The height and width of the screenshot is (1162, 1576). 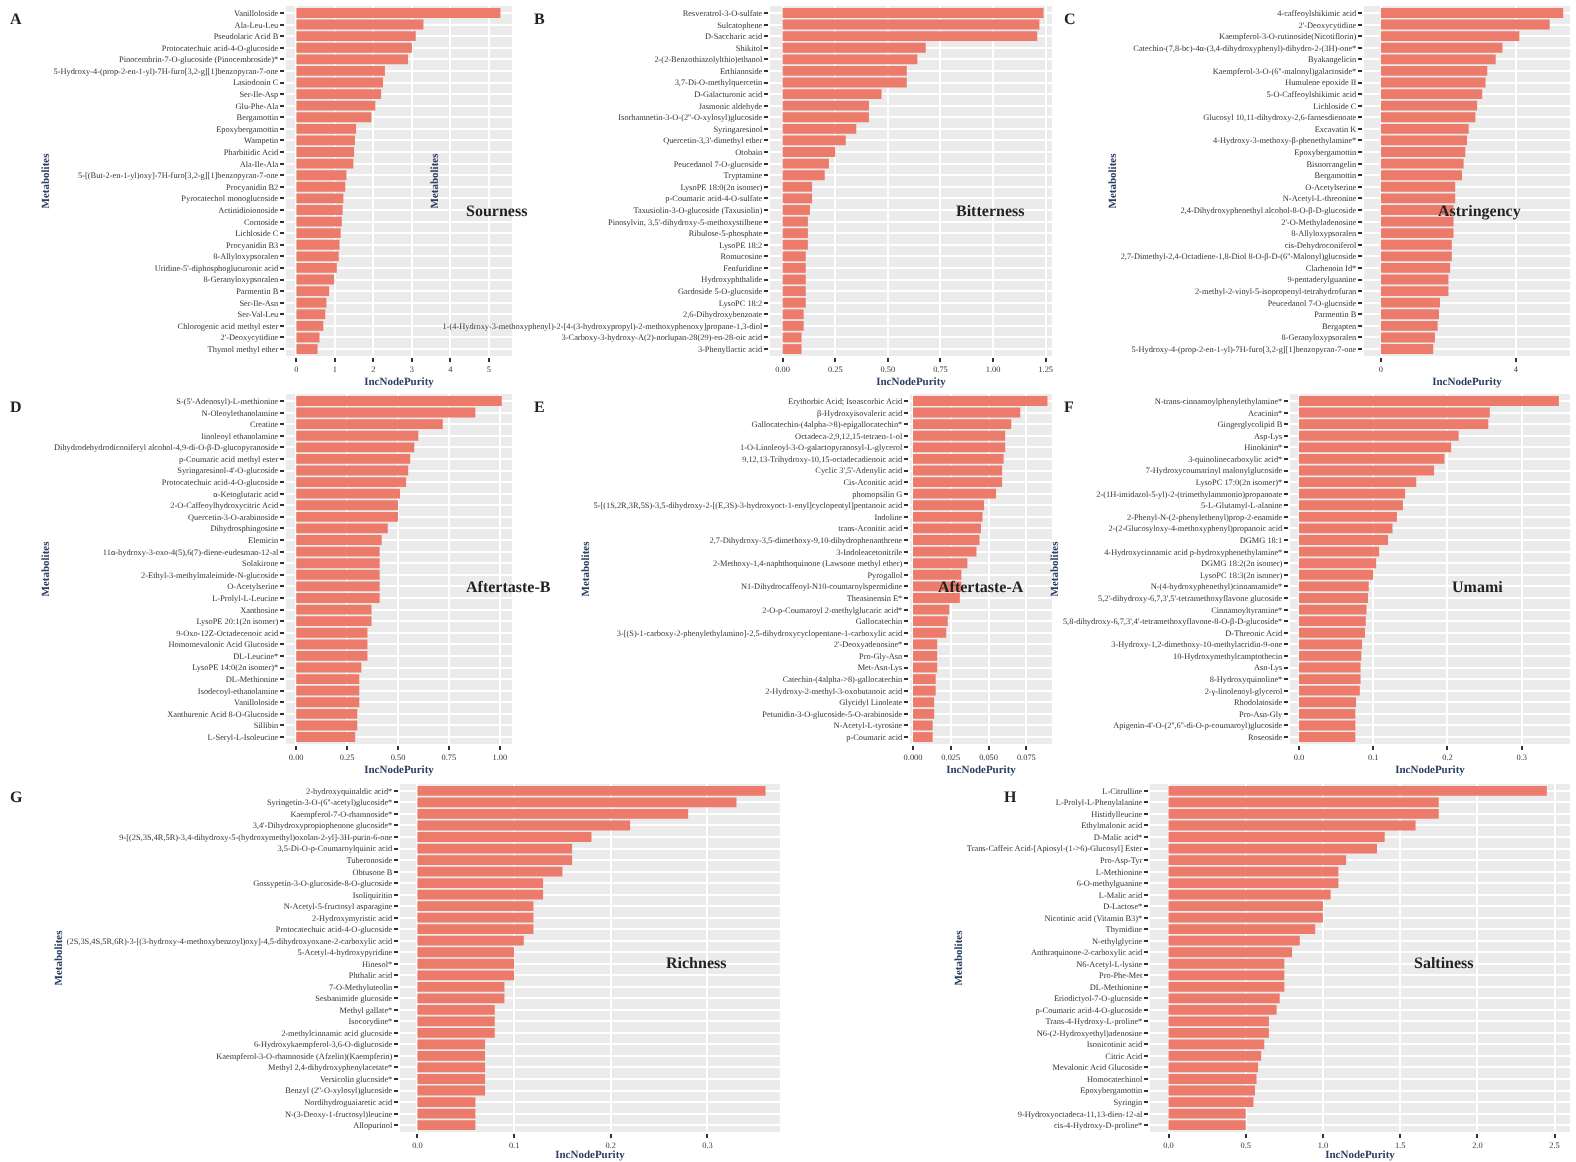 I want to click on text: G, so click(x=16, y=797).